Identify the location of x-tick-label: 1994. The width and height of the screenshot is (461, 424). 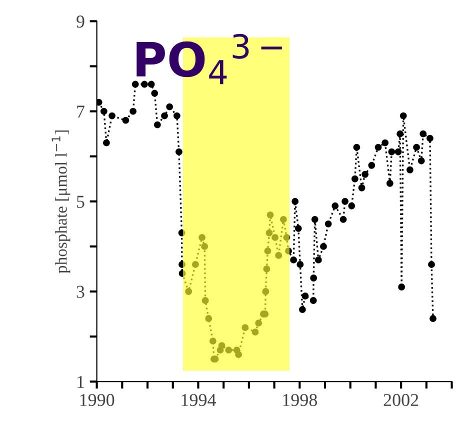
(199, 400).